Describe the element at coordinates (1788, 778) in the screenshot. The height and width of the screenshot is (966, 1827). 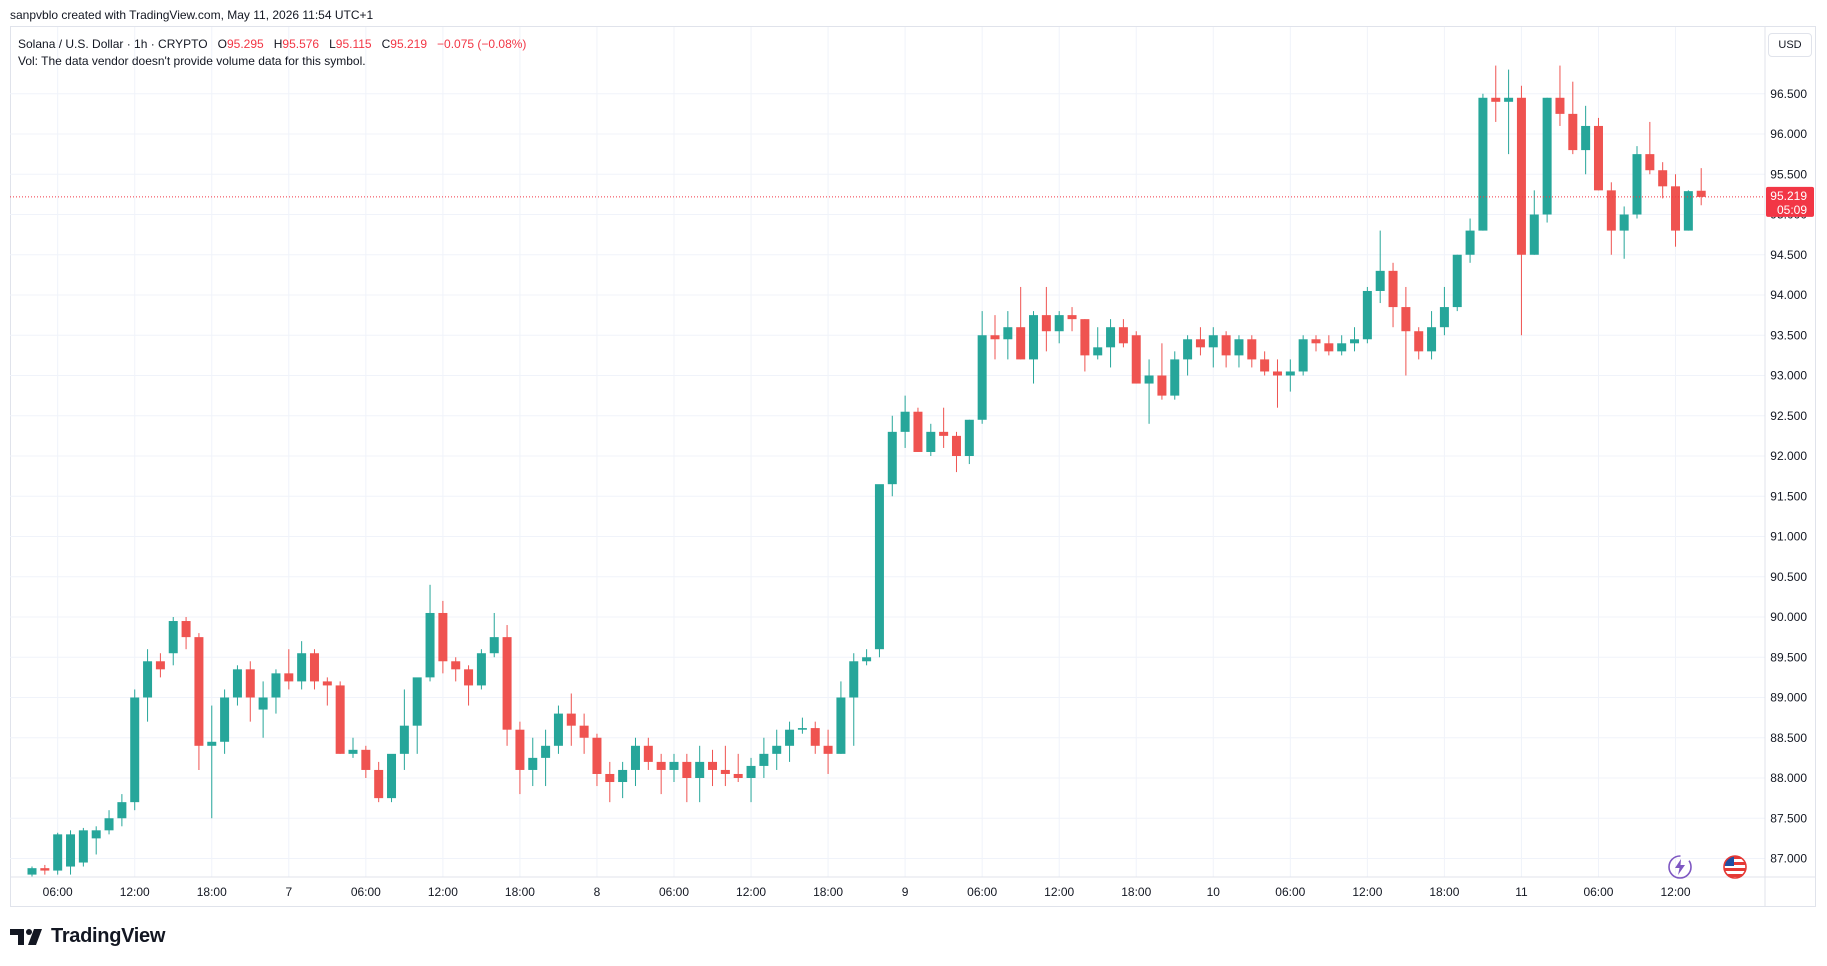
I see `price-tick-label: 88.000` at that location.